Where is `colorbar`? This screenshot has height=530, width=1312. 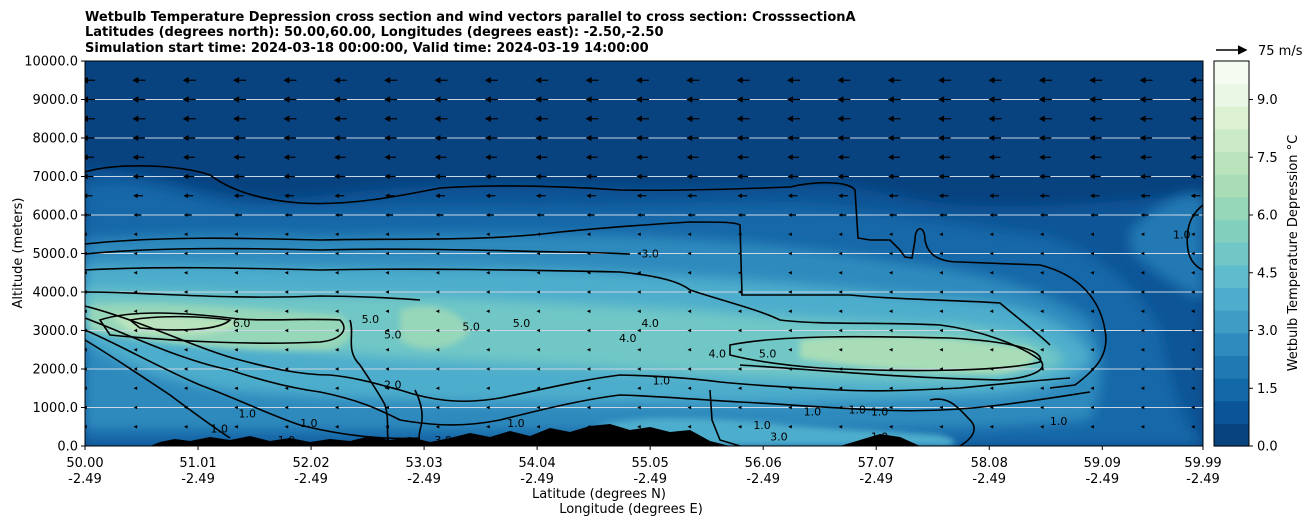
colorbar is located at coordinates (1231, 253).